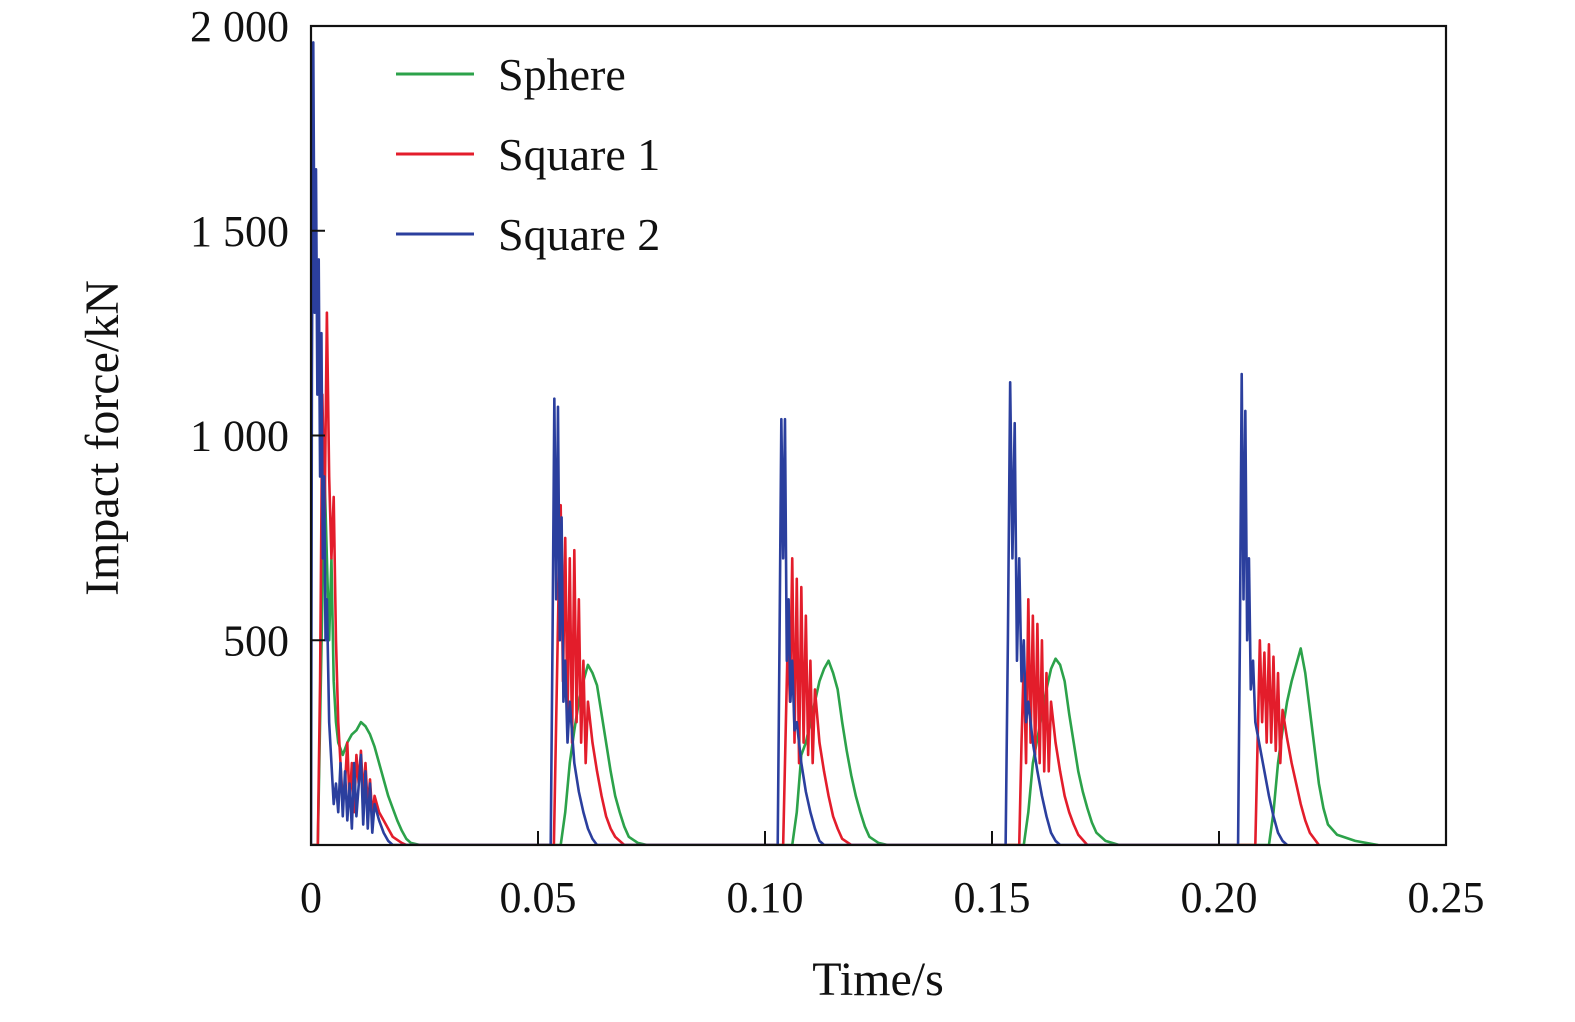 This screenshot has width=1575, height=1022. I want to click on x-tick-label: 0.05, so click(538, 897).